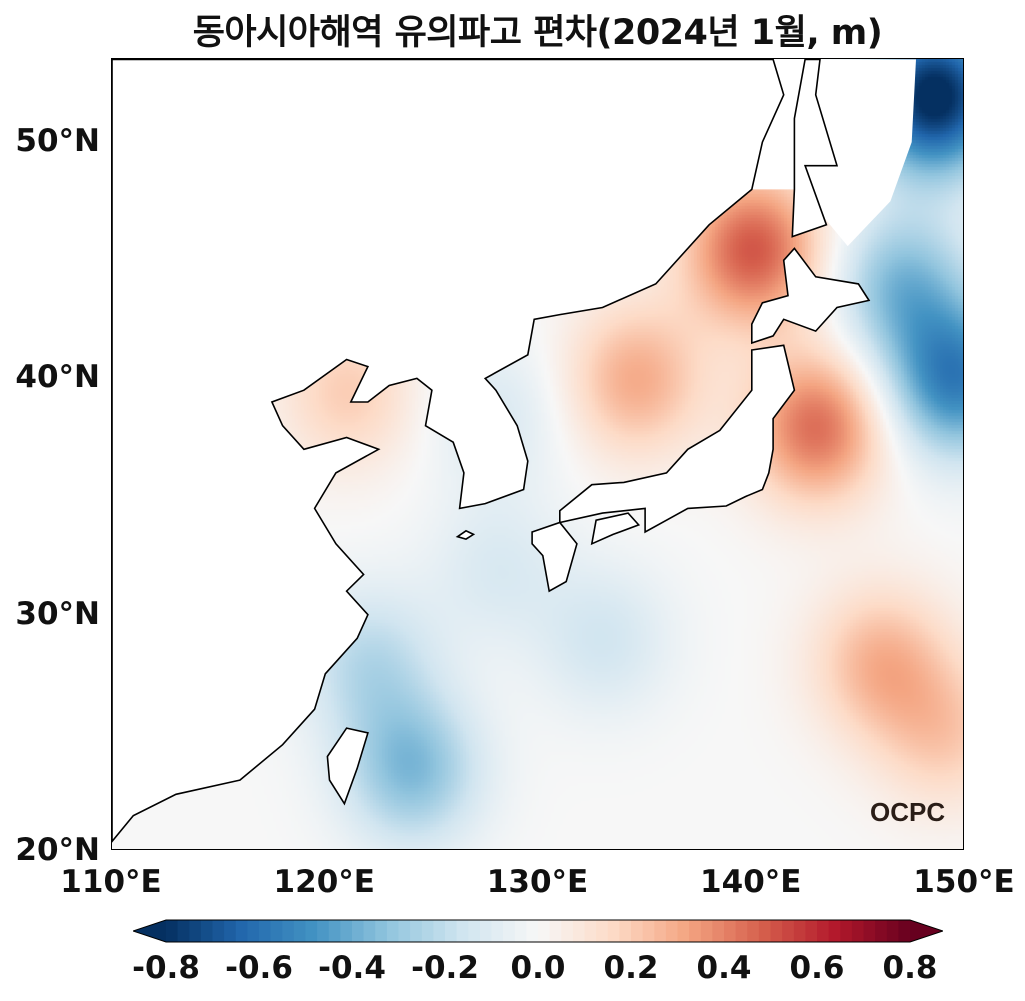  I want to click on ocpc-logo: OCPC, so click(908, 812).